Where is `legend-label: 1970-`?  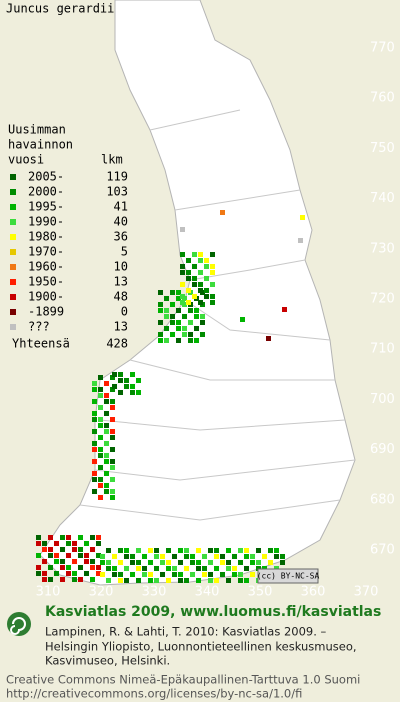
legend-label: 1970- is located at coordinates (46, 252).